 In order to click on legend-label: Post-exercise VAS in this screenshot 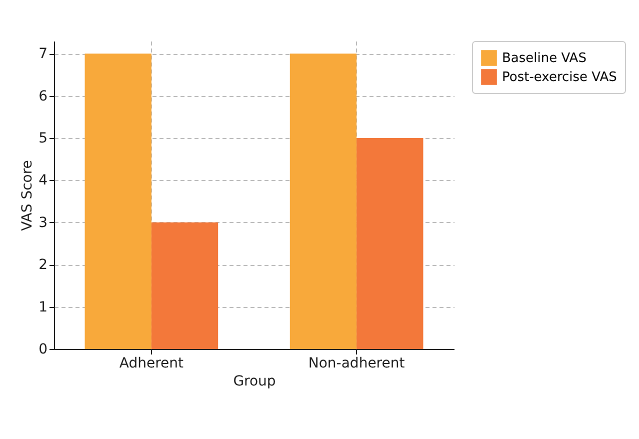, I will do `click(559, 77)`.